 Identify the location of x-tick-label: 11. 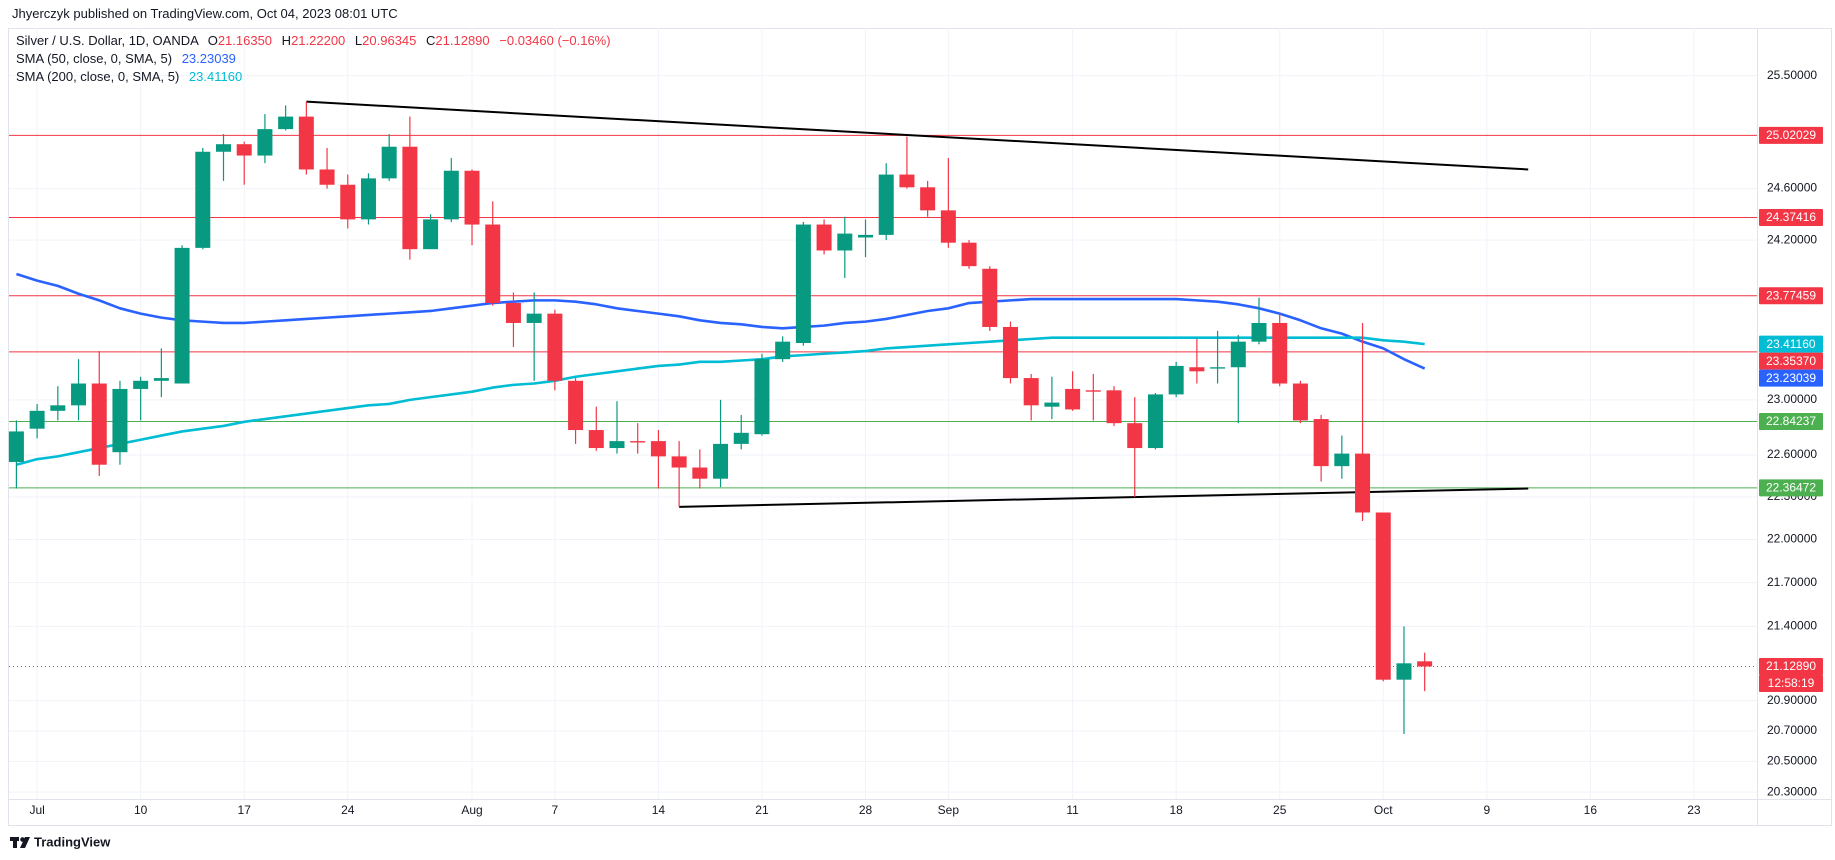
(1072, 810).